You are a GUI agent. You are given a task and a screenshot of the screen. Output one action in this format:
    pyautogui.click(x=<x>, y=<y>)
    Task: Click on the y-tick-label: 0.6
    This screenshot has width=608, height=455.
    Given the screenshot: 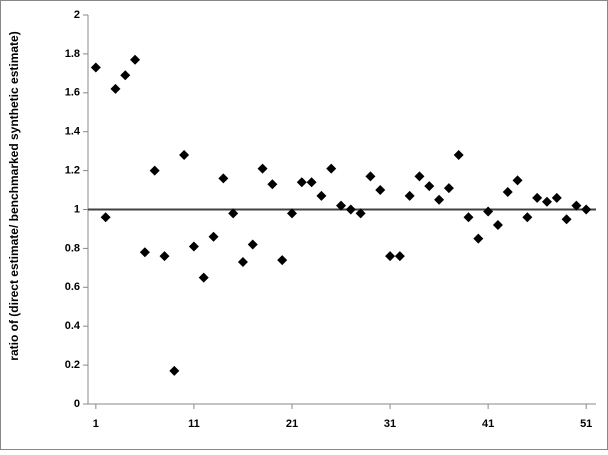 What is the action you would take?
    pyautogui.click(x=72, y=287)
    